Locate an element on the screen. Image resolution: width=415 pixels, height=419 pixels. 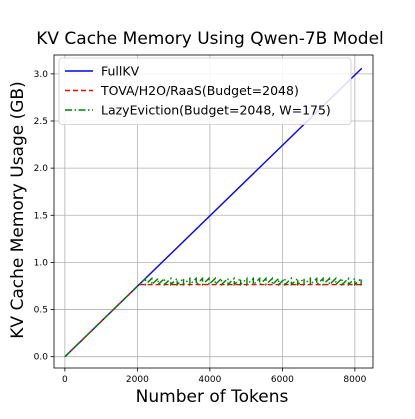
y-tick-label: 0.0 is located at coordinates (41, 358).